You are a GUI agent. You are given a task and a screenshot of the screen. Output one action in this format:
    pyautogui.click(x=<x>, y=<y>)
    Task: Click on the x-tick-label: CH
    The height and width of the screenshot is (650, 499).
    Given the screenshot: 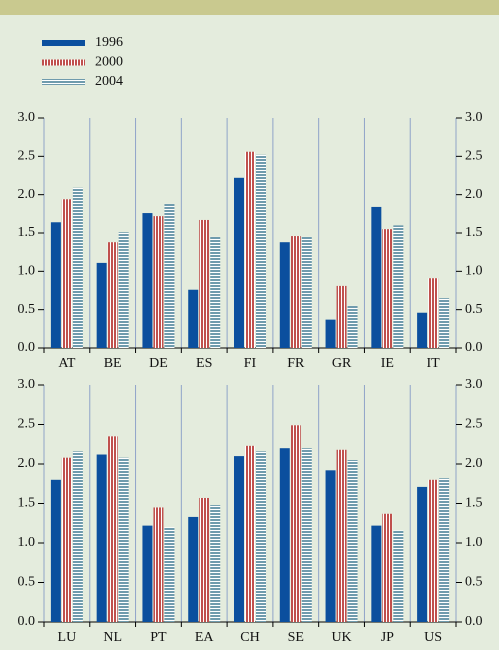 What is the action you would take?
    pyautogui.click(x=249, y=637)
    